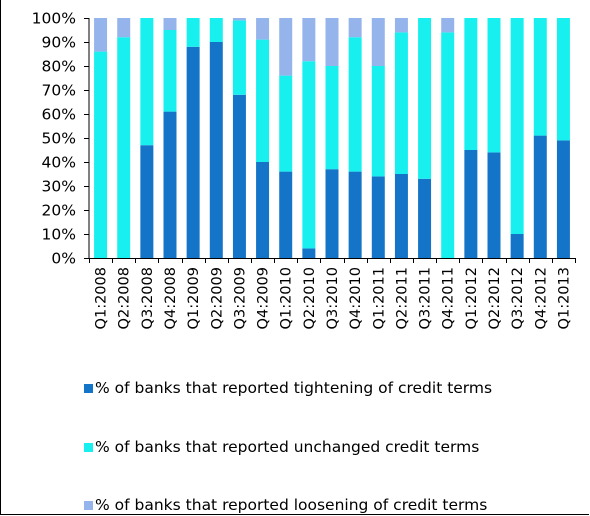 The image size is (590, 516). Describe the element at coordinates (59, 139) in the screenshot. I see `y-tick-label: 50%` at that location.